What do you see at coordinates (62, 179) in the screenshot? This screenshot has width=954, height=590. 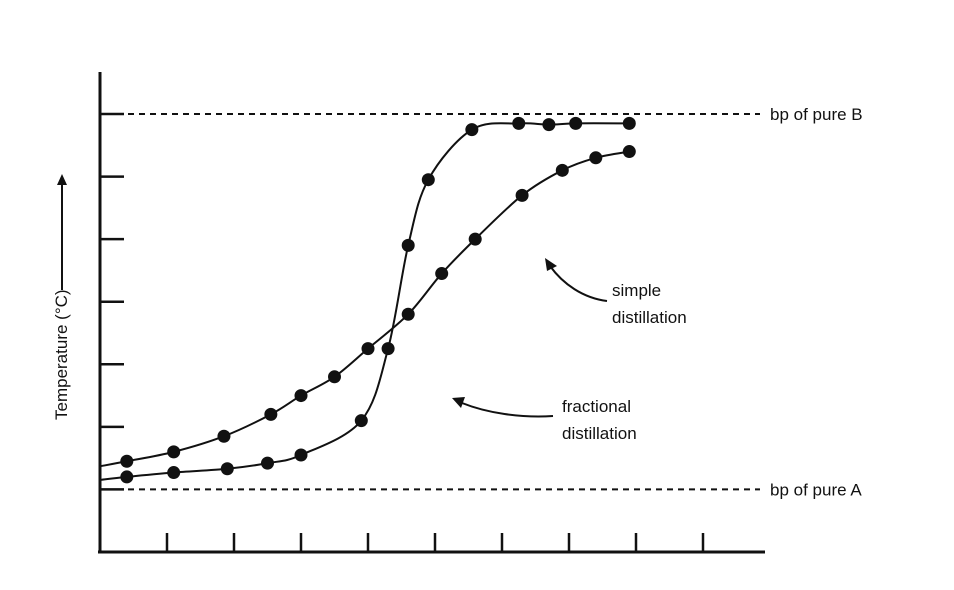 I see `y-axis-arrow-head` at bounding box center [62, 179].